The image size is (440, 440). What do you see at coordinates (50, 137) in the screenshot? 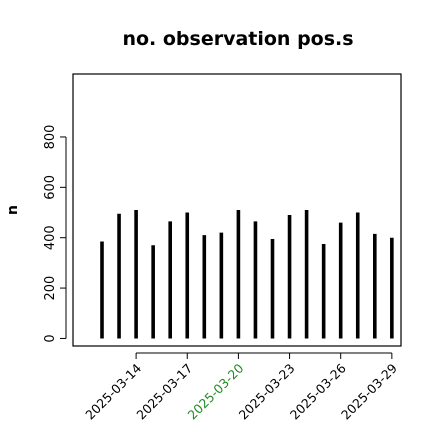
I see `y-tick-label: 800` at bounding box center [50, 137].